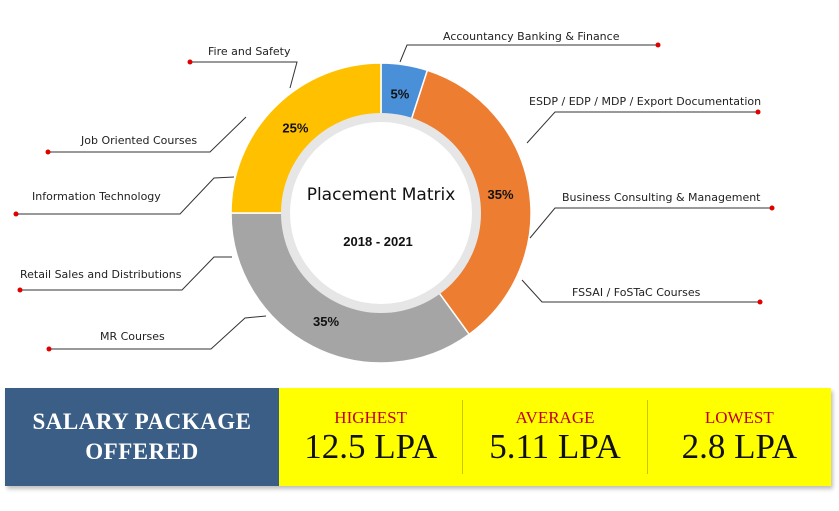 The height and width of the screenshot is (511, 839). Describe the element at coordinates (142, 437) in the screenshot. I see `salary-title: SALARY PACKAGE OFFERED` at that location.